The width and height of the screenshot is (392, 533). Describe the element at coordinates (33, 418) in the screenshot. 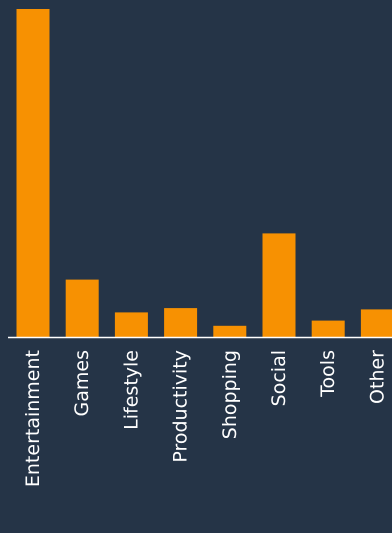

I see `tick-label-entertainment: Entertainment` at that location.